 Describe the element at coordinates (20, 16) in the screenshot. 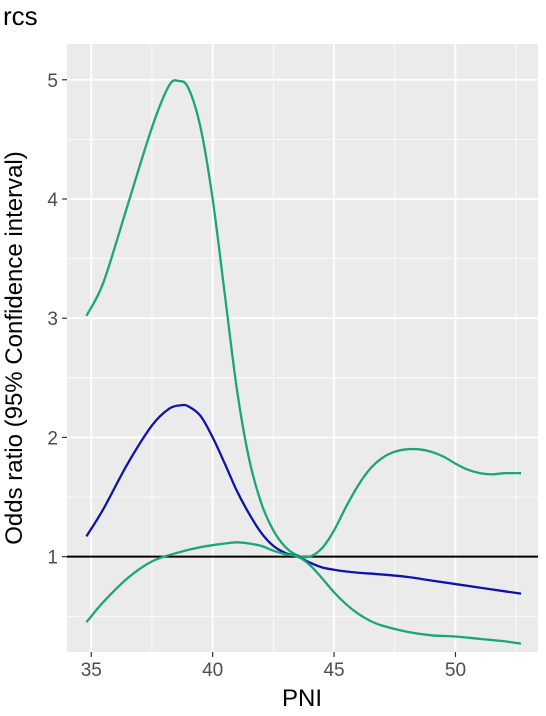

I see `chart-title: rcs` at that location.